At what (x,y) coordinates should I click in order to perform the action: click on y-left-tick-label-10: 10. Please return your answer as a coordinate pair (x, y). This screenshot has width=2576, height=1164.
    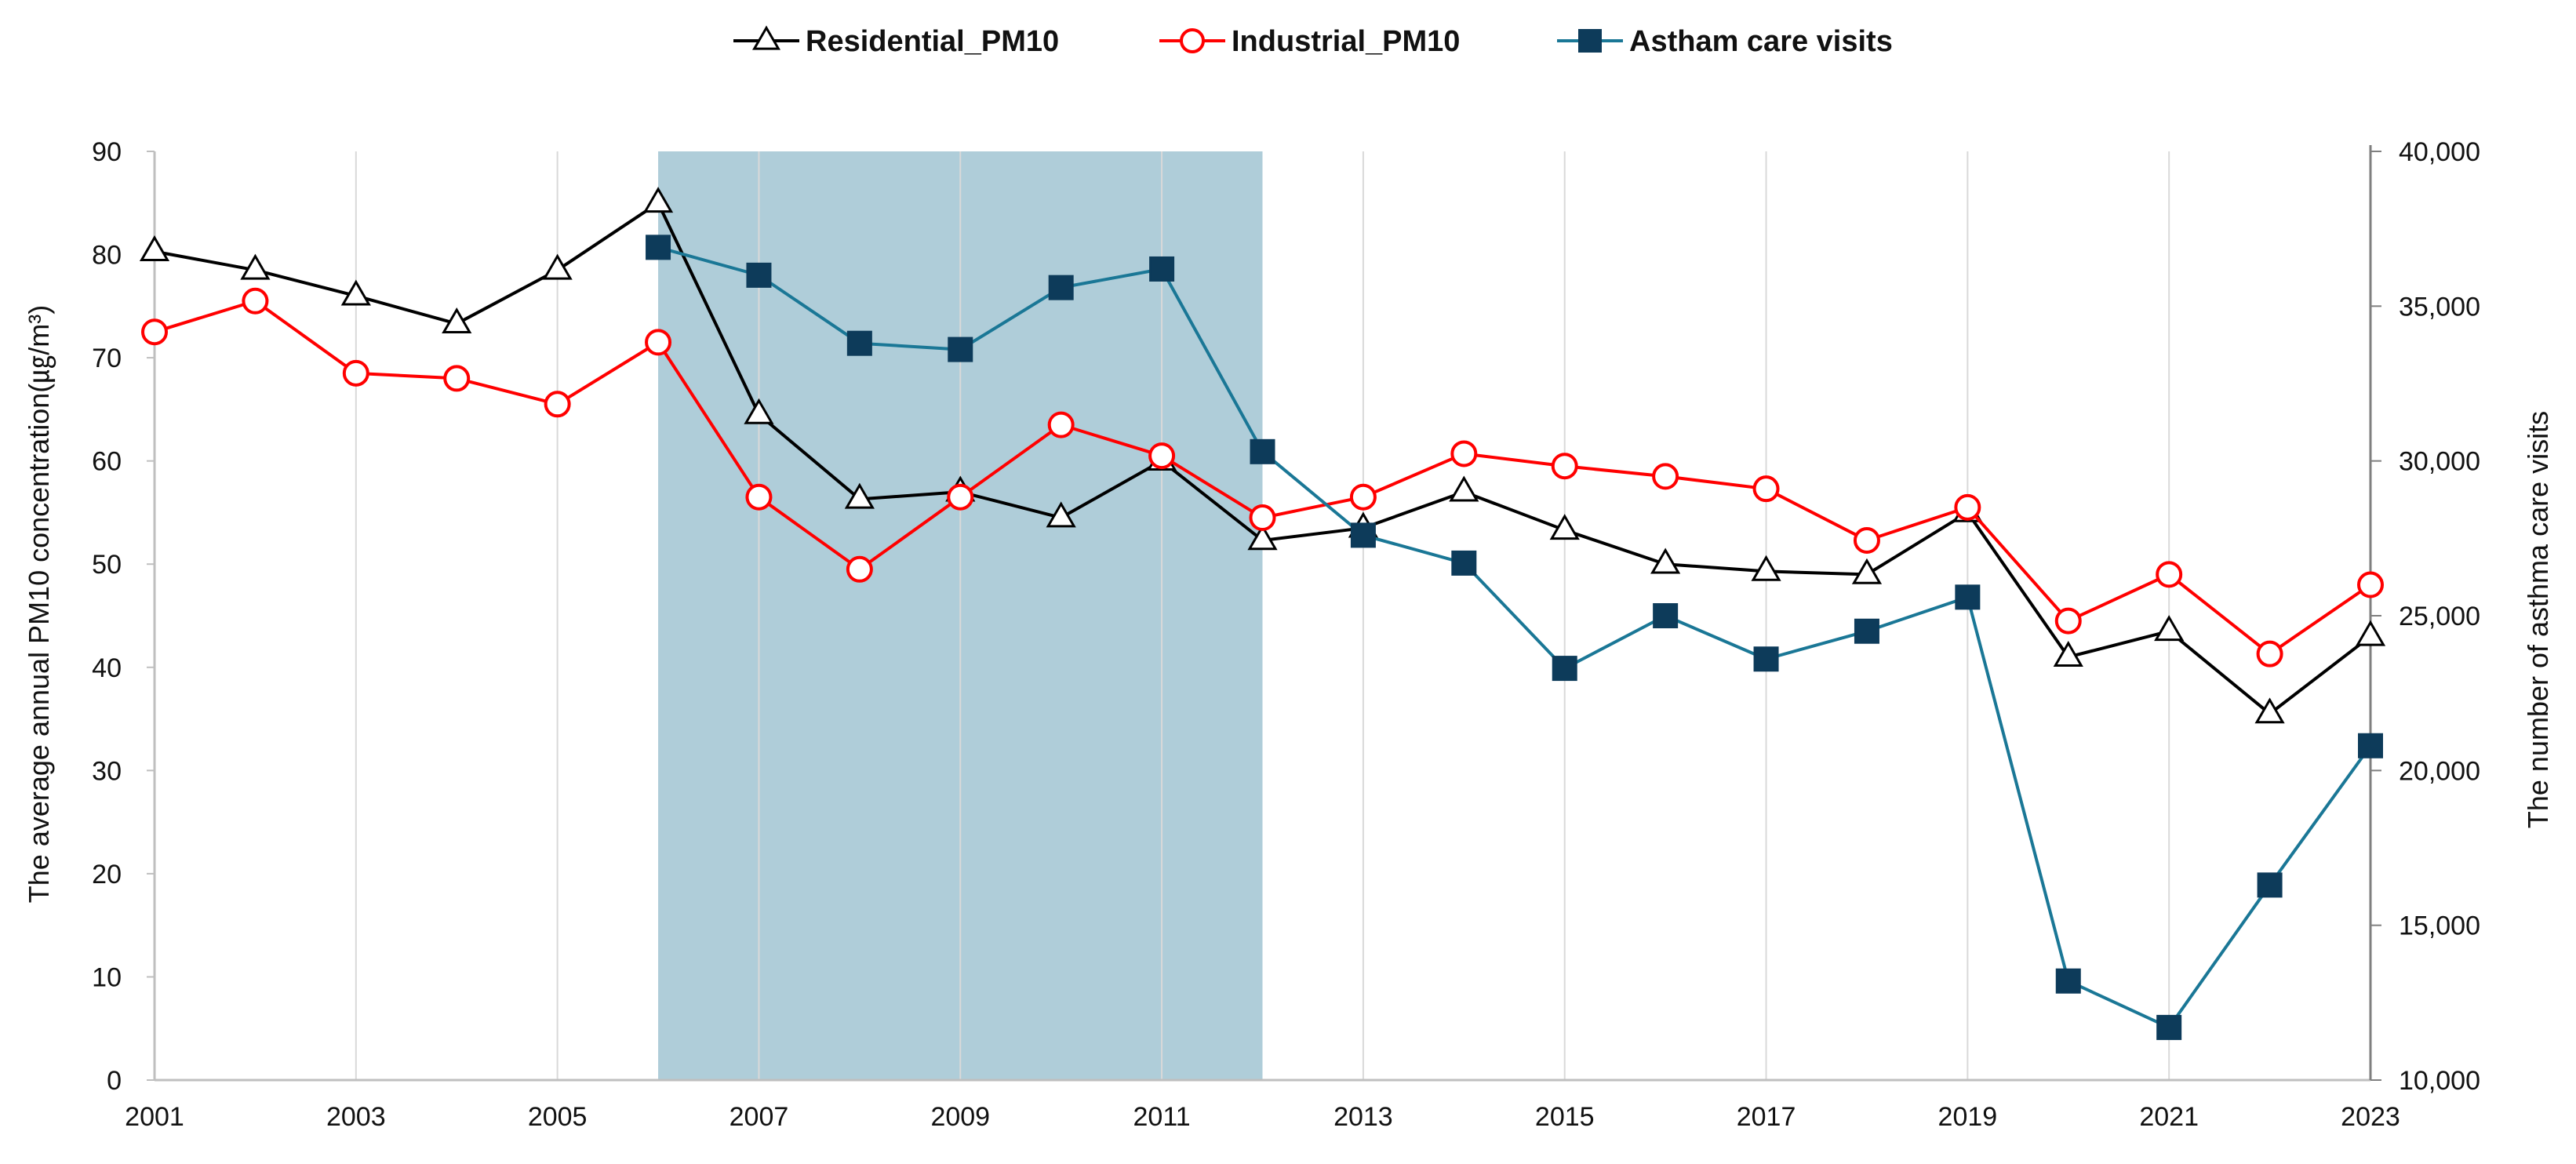
    Looking at the image, I should click on (107, 977).